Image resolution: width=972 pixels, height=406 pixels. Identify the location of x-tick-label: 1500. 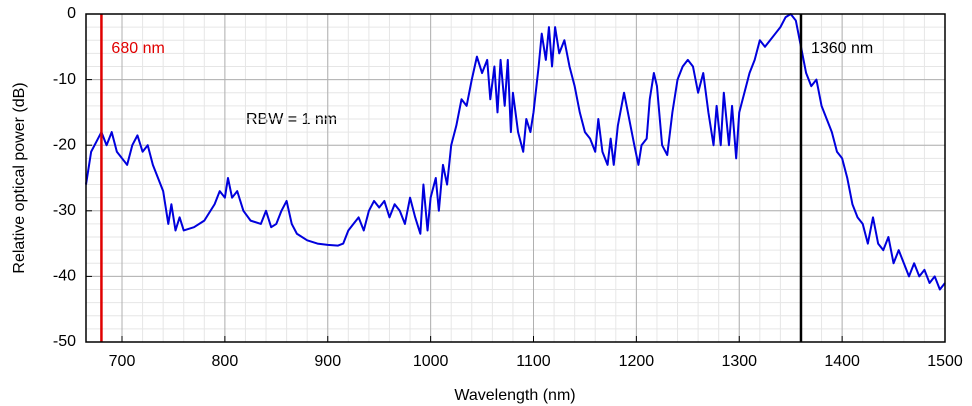
(945, 361).